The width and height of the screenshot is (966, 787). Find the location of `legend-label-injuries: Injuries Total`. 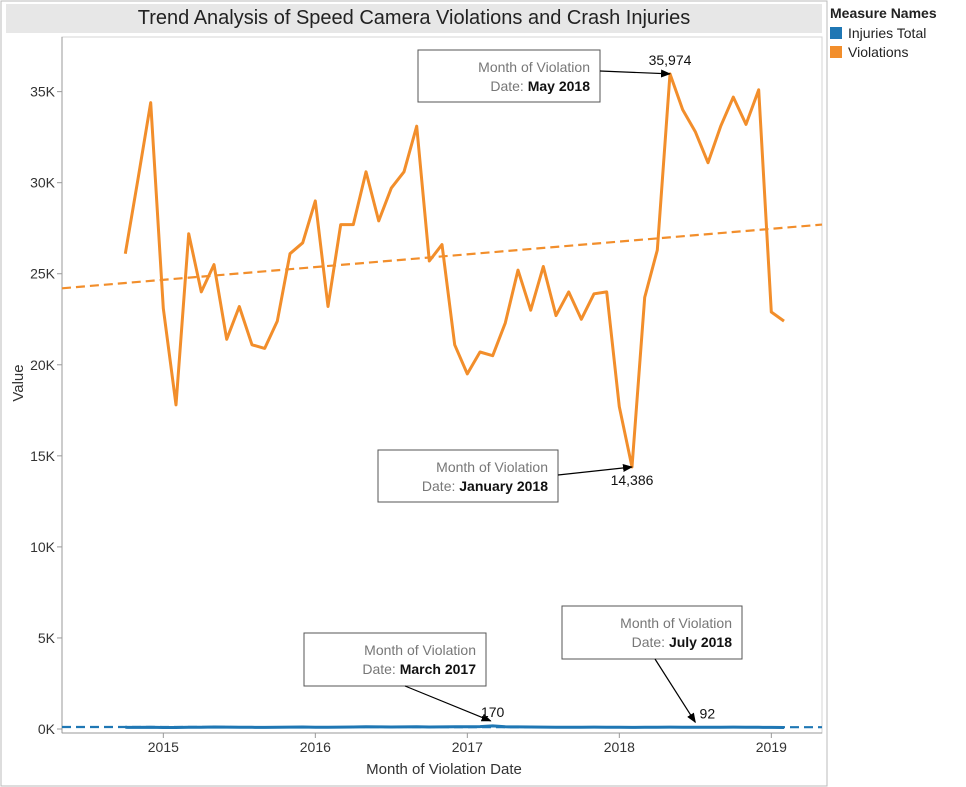

legend-label-injuries: Injuries Total is located at coordinates (887, 32).